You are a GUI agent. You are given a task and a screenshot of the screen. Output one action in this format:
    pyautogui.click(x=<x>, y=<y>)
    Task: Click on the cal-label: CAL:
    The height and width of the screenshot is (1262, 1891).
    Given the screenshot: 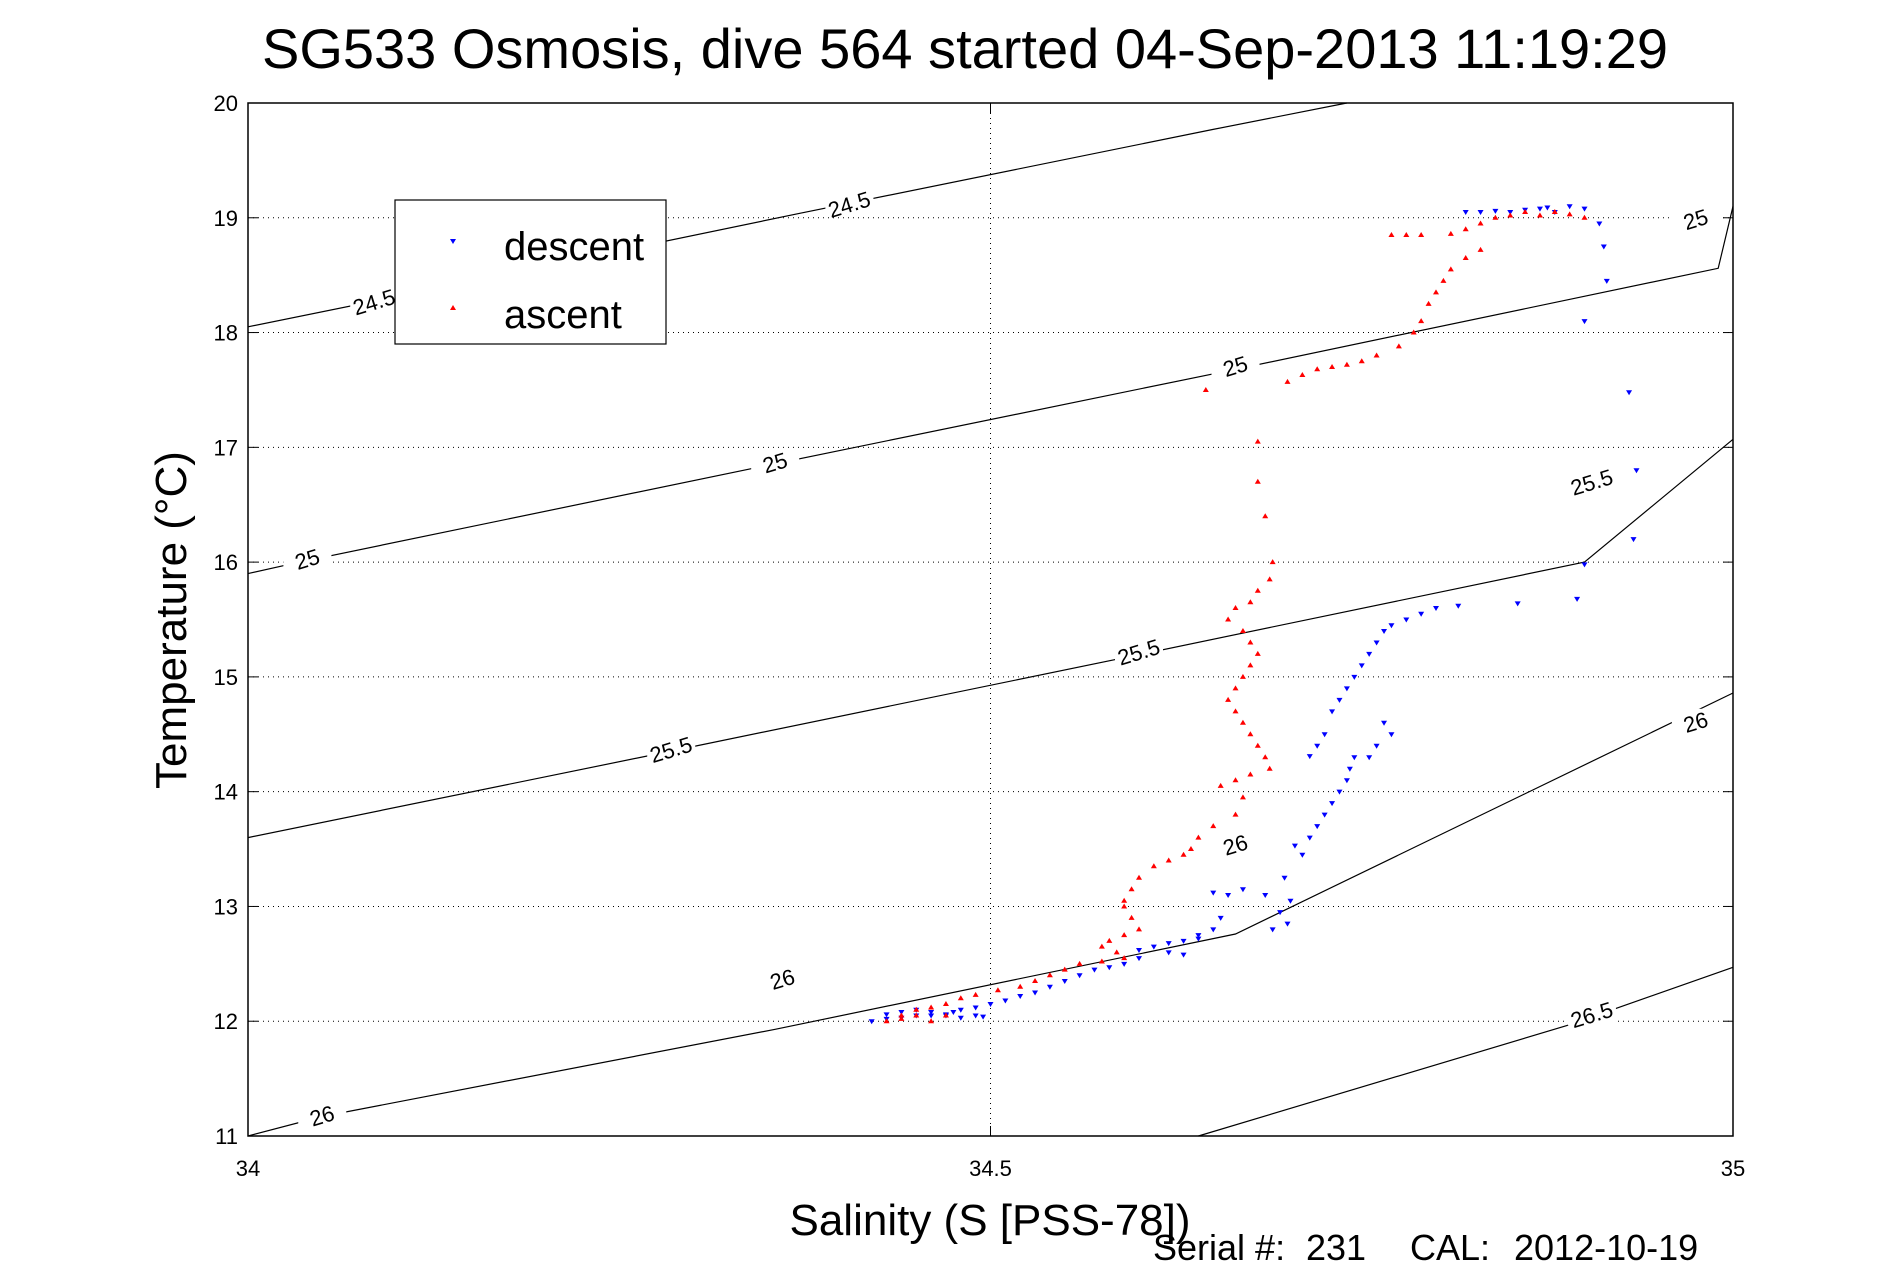 What is the action you would take?
    pyautogui.click(x=1450, y=1244)
    